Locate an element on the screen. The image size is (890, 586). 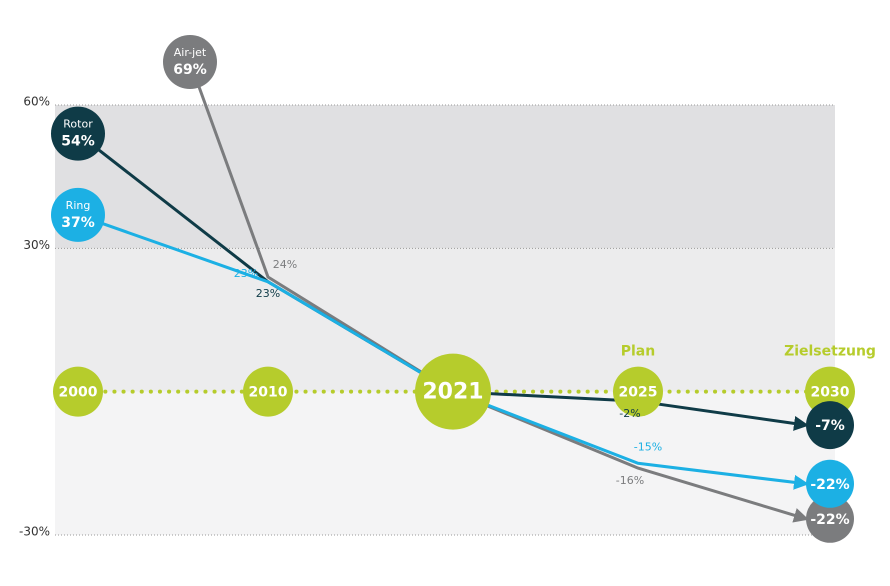
value-label: -2% is located at coordinates (629, 413).